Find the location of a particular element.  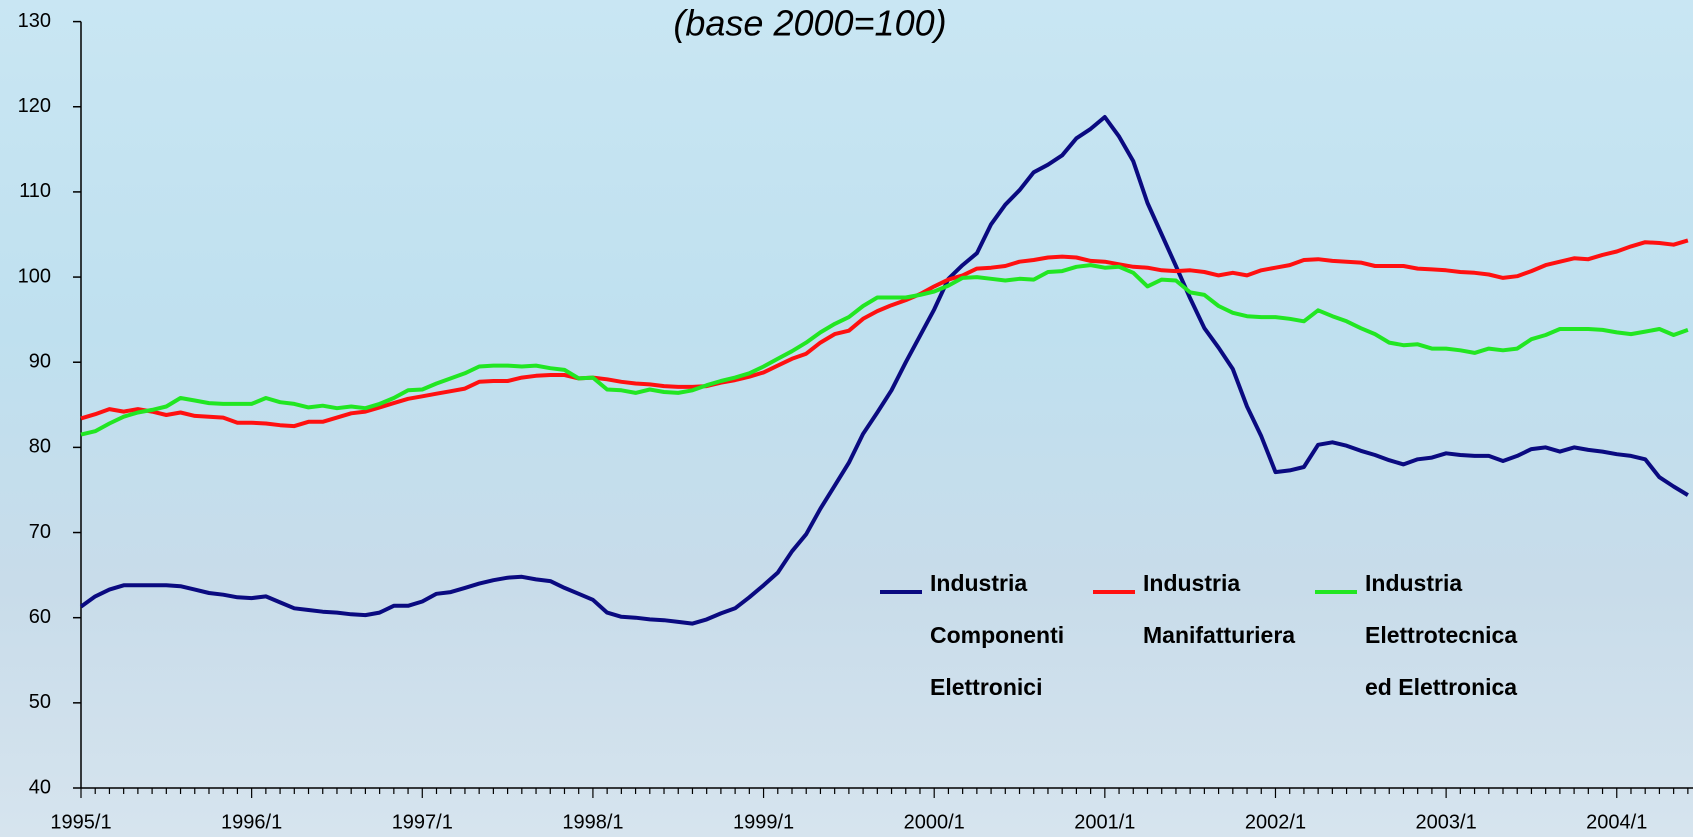

y-tick-label: 40 is located at coordinates (40, 787).